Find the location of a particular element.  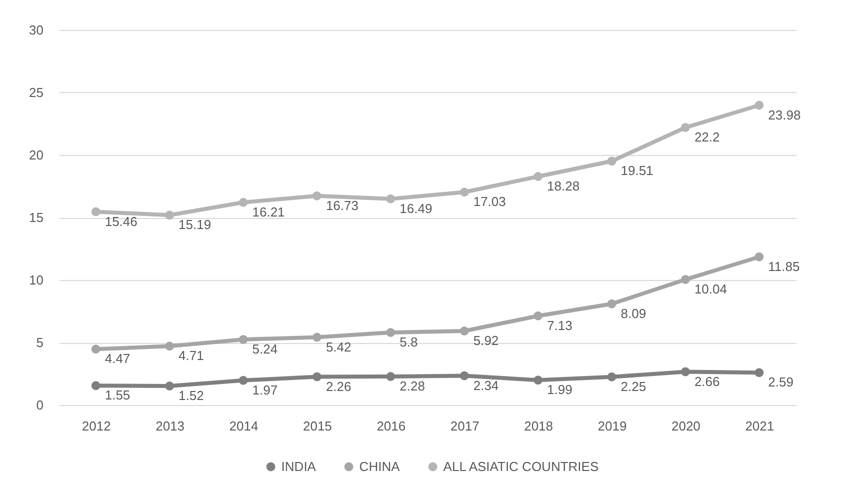

x-tick-label: 2016 is located at coordinates (391, 426).